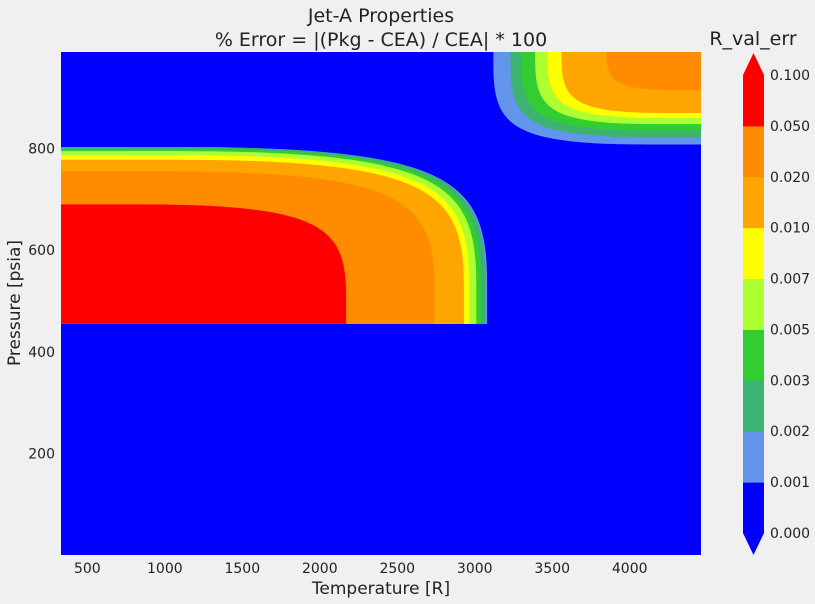 This screenshot has height=604, width=815. What do you see at coordinates (41, 454) in the screenshot?
I see `y-tick-label: 200` at bounding box center [41, 454].